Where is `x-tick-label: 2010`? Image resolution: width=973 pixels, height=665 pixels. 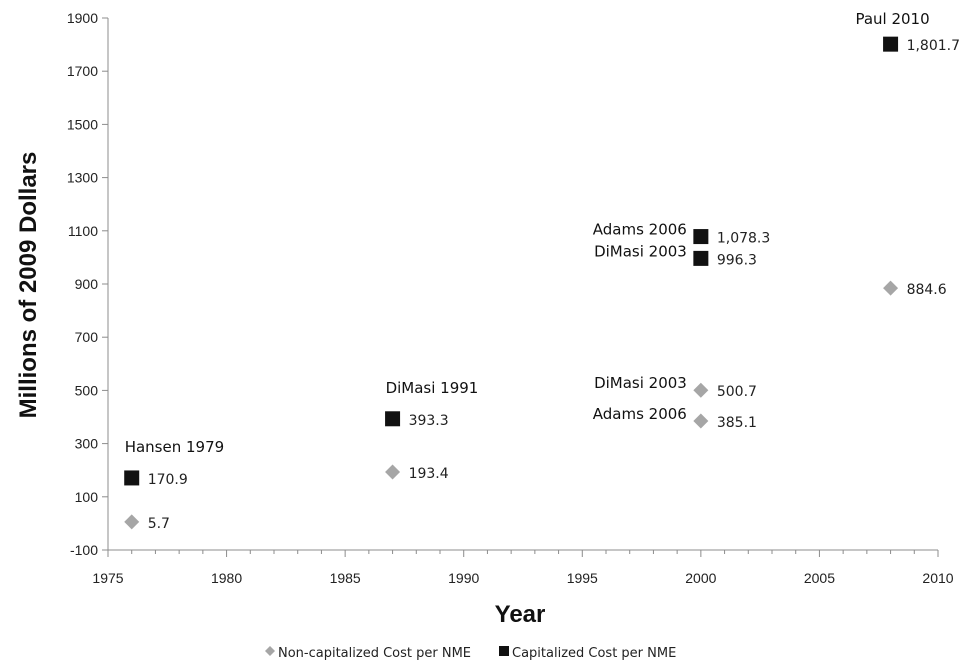
x-tick-label: 2010 is located at coordinates (937, 578).